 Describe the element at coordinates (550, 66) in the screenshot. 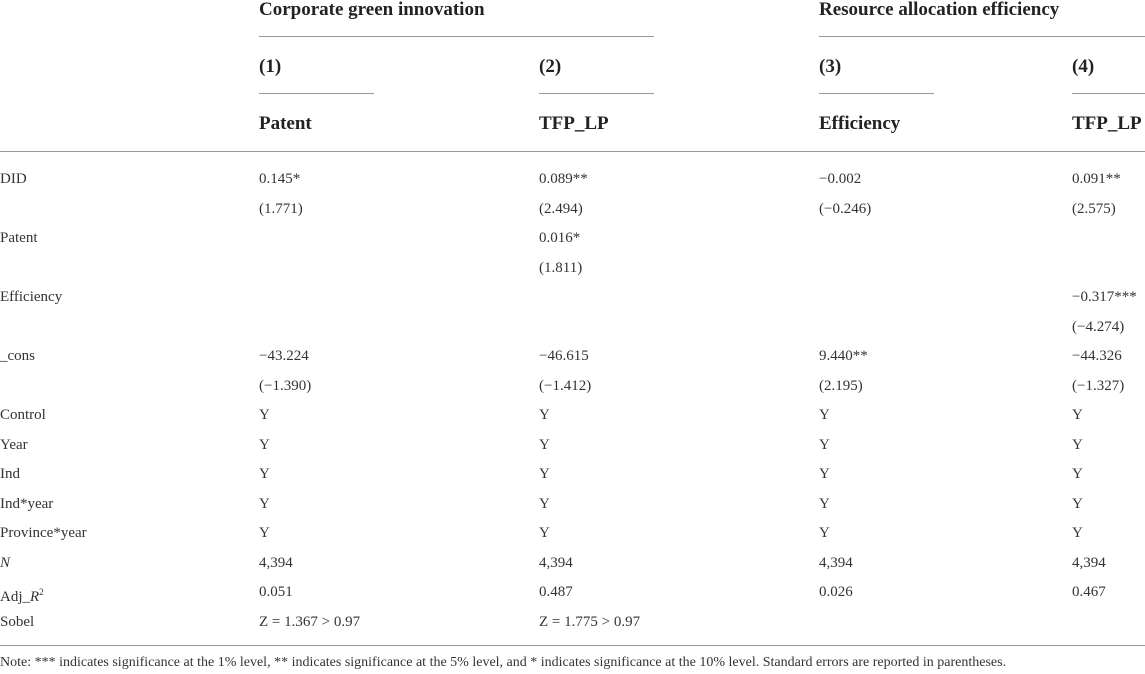

I see `model-header: (2)` at that location.